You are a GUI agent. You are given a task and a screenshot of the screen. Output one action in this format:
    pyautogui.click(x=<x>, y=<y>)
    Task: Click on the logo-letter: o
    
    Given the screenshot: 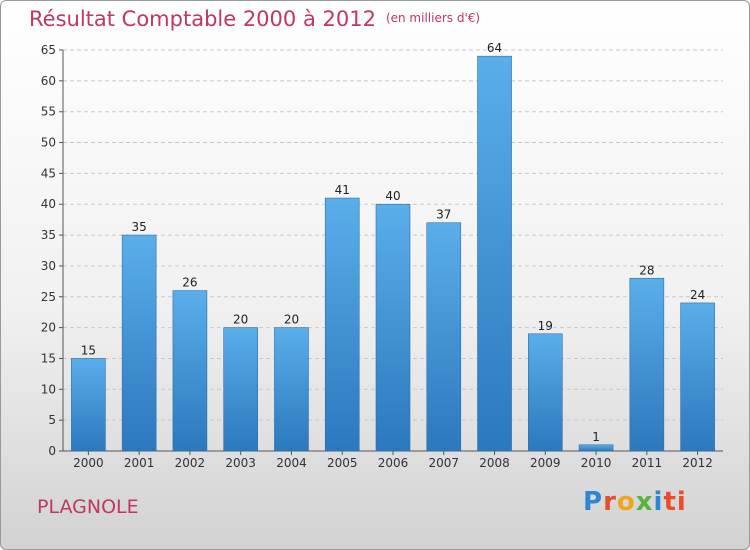 What is the action you would take?
    pyautogui.click(x=626, y=502)
    